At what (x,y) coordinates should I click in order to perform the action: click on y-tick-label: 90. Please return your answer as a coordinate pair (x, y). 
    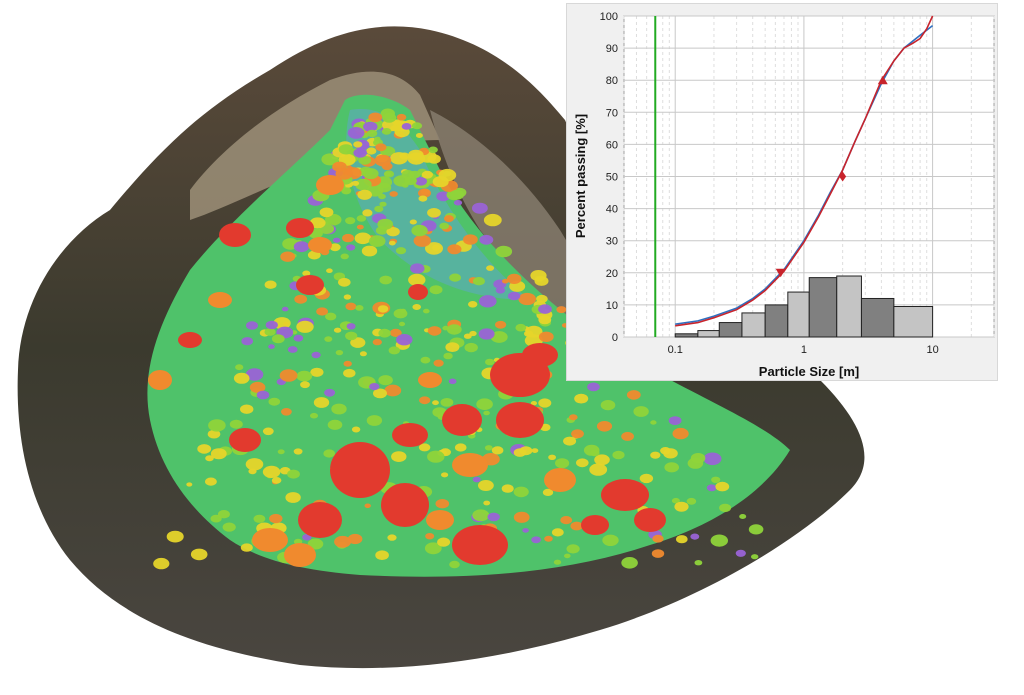
    Looking at the image, I should click on (612, 49).